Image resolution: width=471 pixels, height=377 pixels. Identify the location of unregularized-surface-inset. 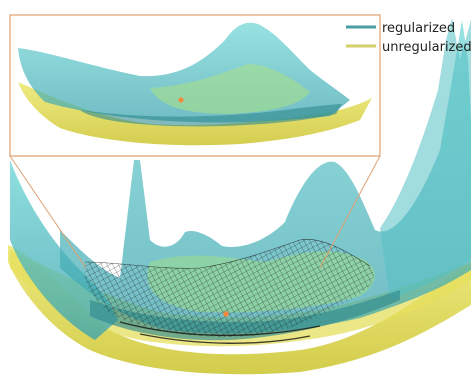
(195, 114).